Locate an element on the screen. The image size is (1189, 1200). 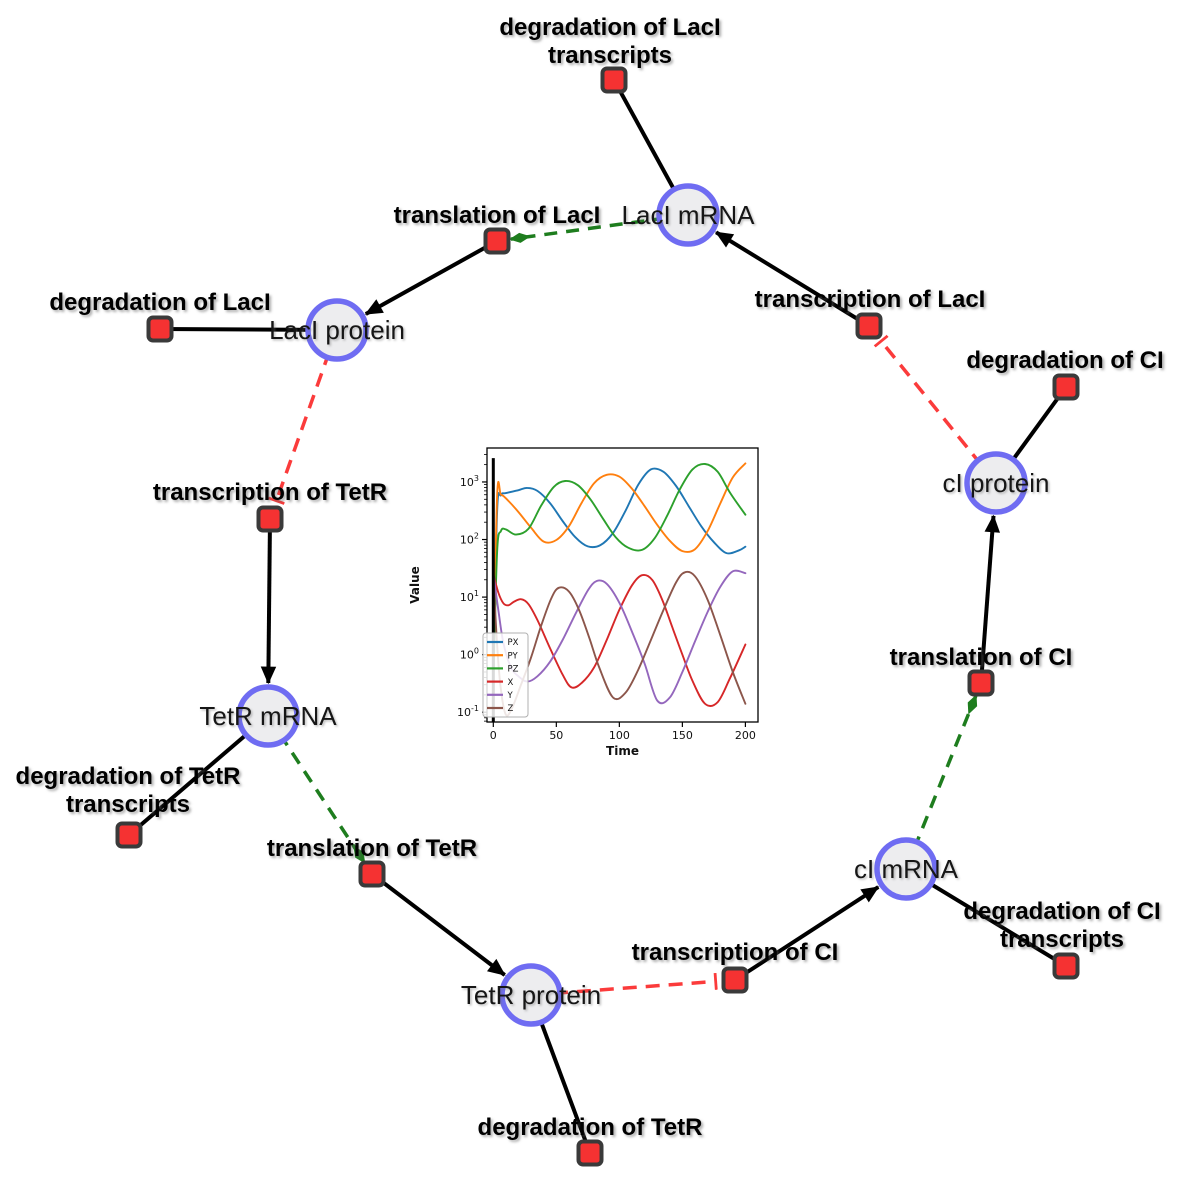
reaction-label-transcription_ci: transcription of CI is located at coordinates (735, 952).